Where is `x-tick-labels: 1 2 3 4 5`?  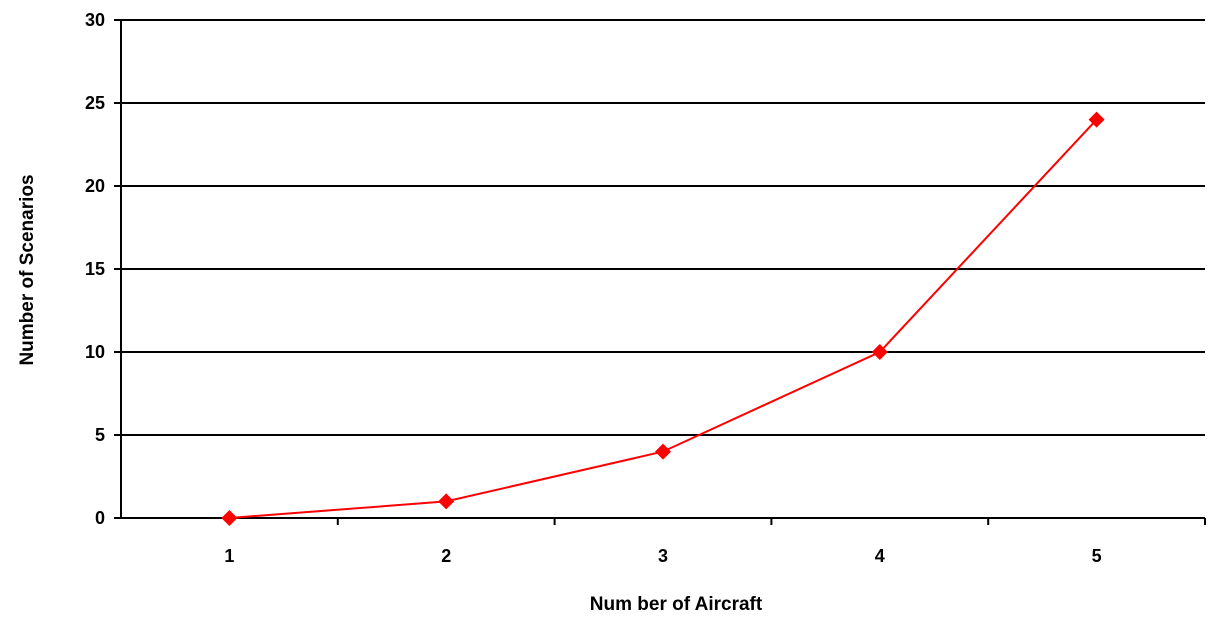 x-tick-labels: 1 2 3 4 5 is located at coordinates (662, 556).